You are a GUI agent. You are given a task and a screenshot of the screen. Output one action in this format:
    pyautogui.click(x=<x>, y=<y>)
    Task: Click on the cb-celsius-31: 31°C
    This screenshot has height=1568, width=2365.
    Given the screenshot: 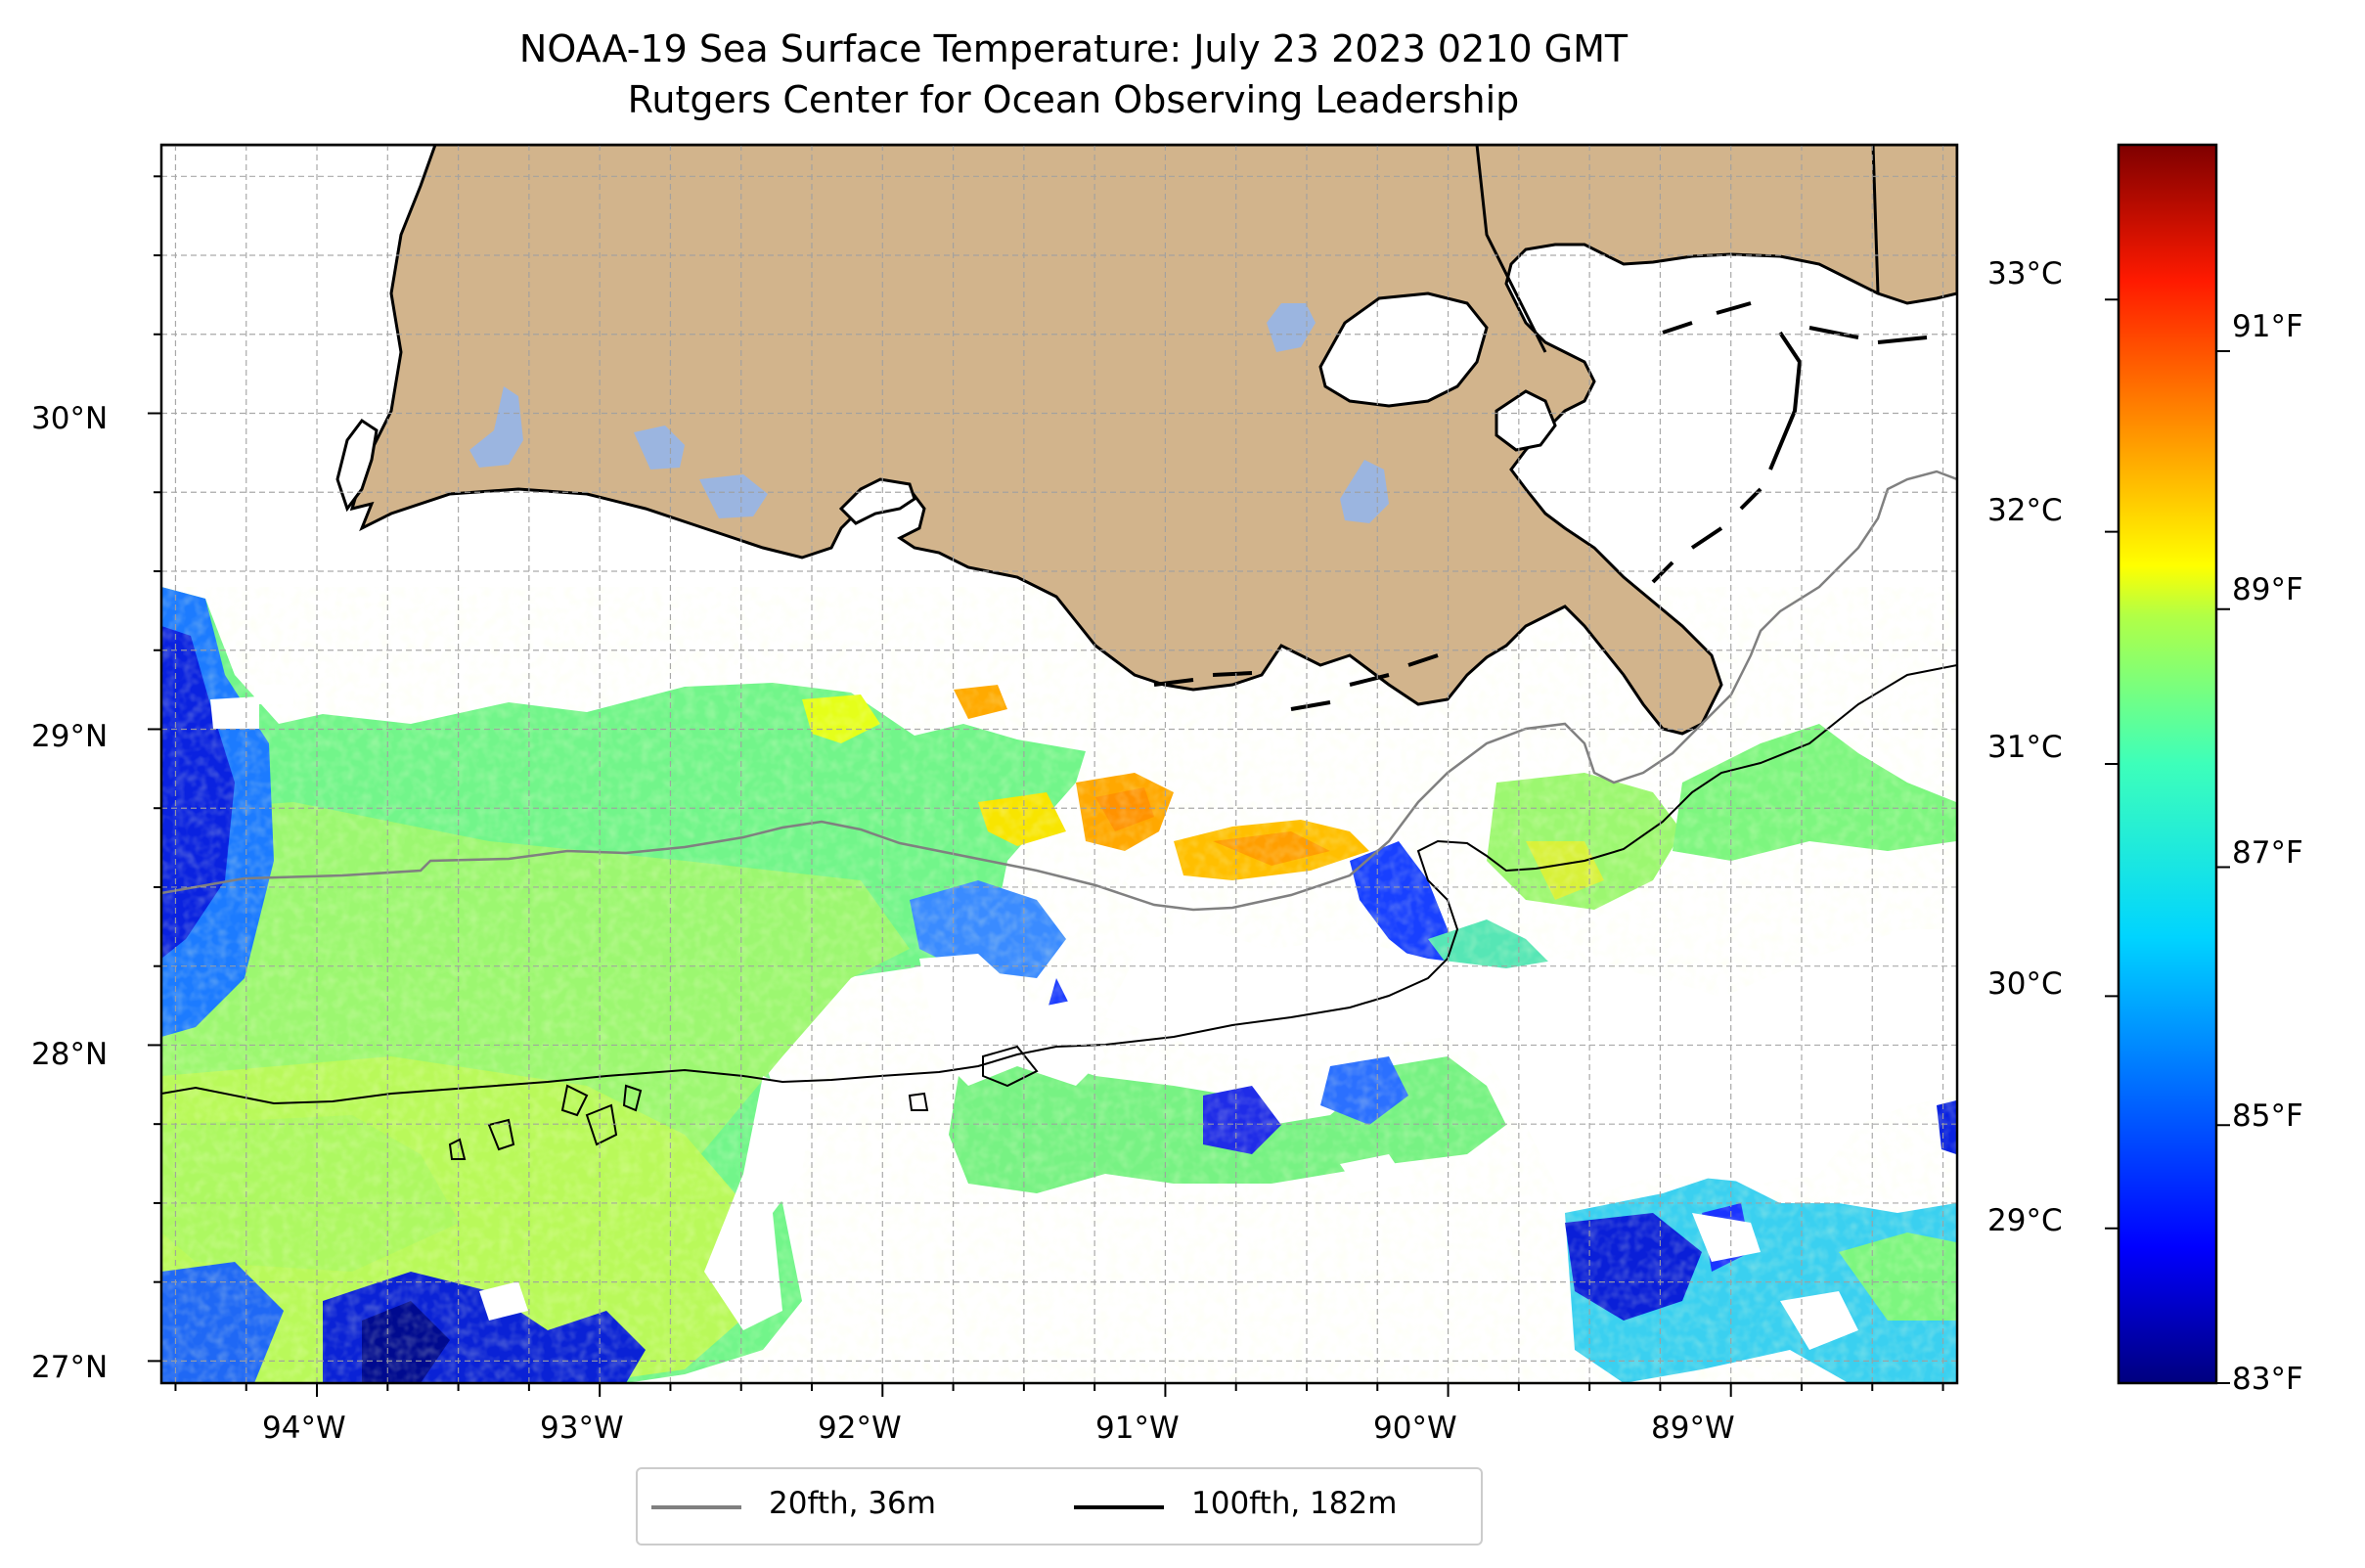 What is the action you would take?
    pyautogui.click(x=2025, y=747)
    